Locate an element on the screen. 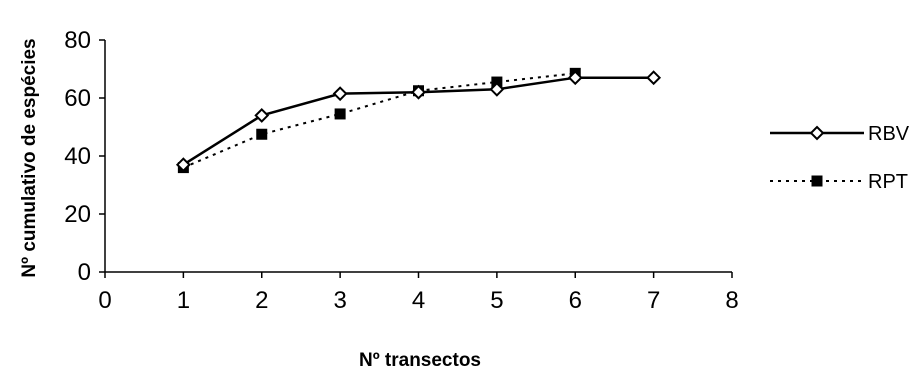 The image size is (921, 379). legend: RBV RPT is located at coordinates (840, 158).